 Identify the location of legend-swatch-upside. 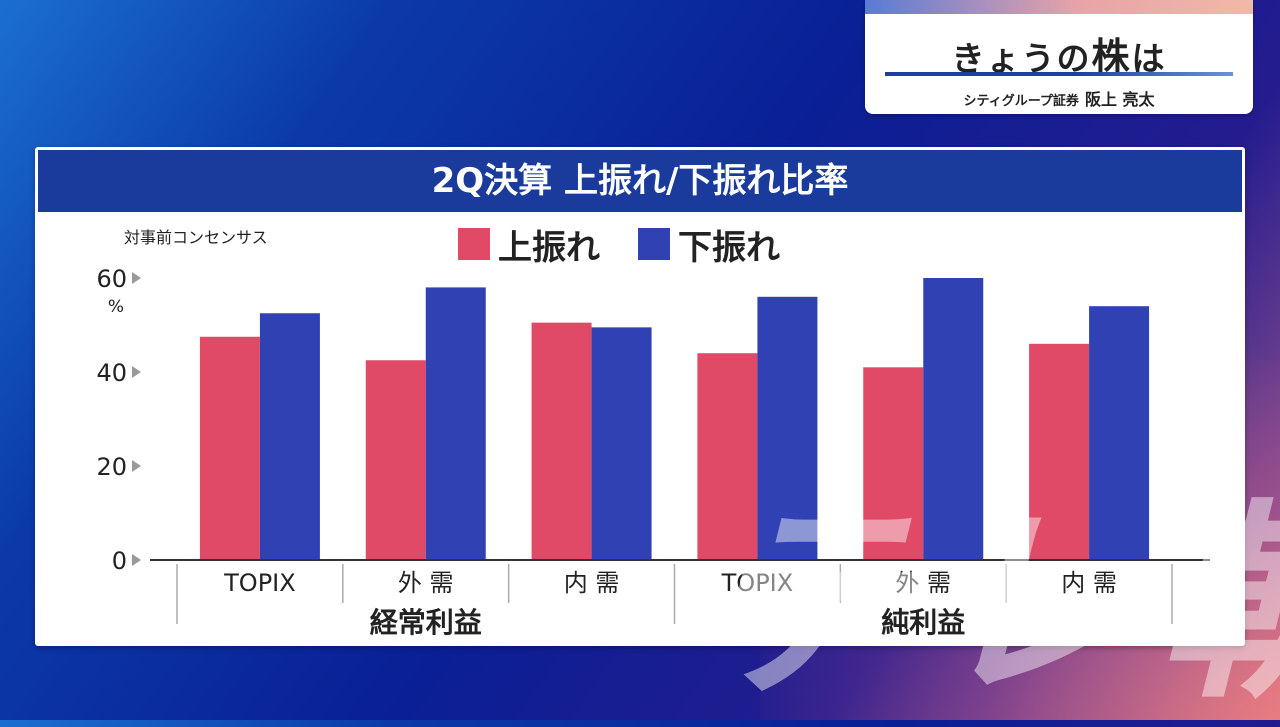
(474, 244).